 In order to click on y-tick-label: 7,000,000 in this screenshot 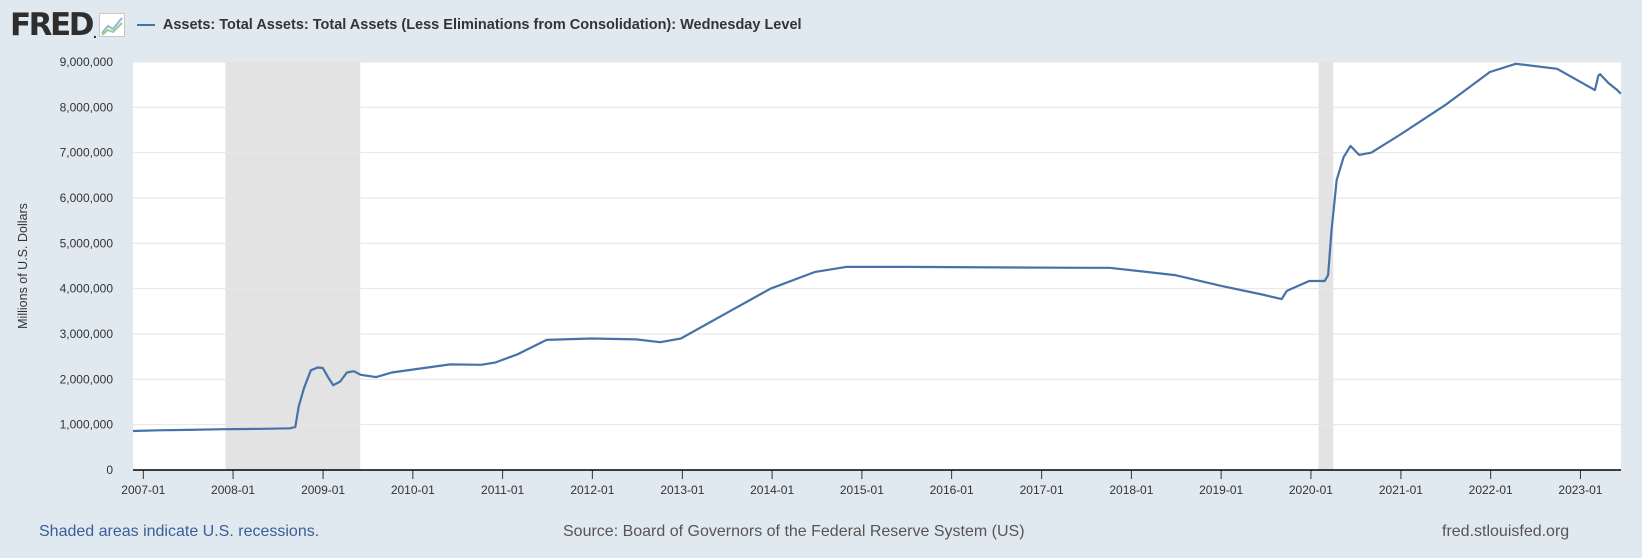, I will do `click(87, 153)`.